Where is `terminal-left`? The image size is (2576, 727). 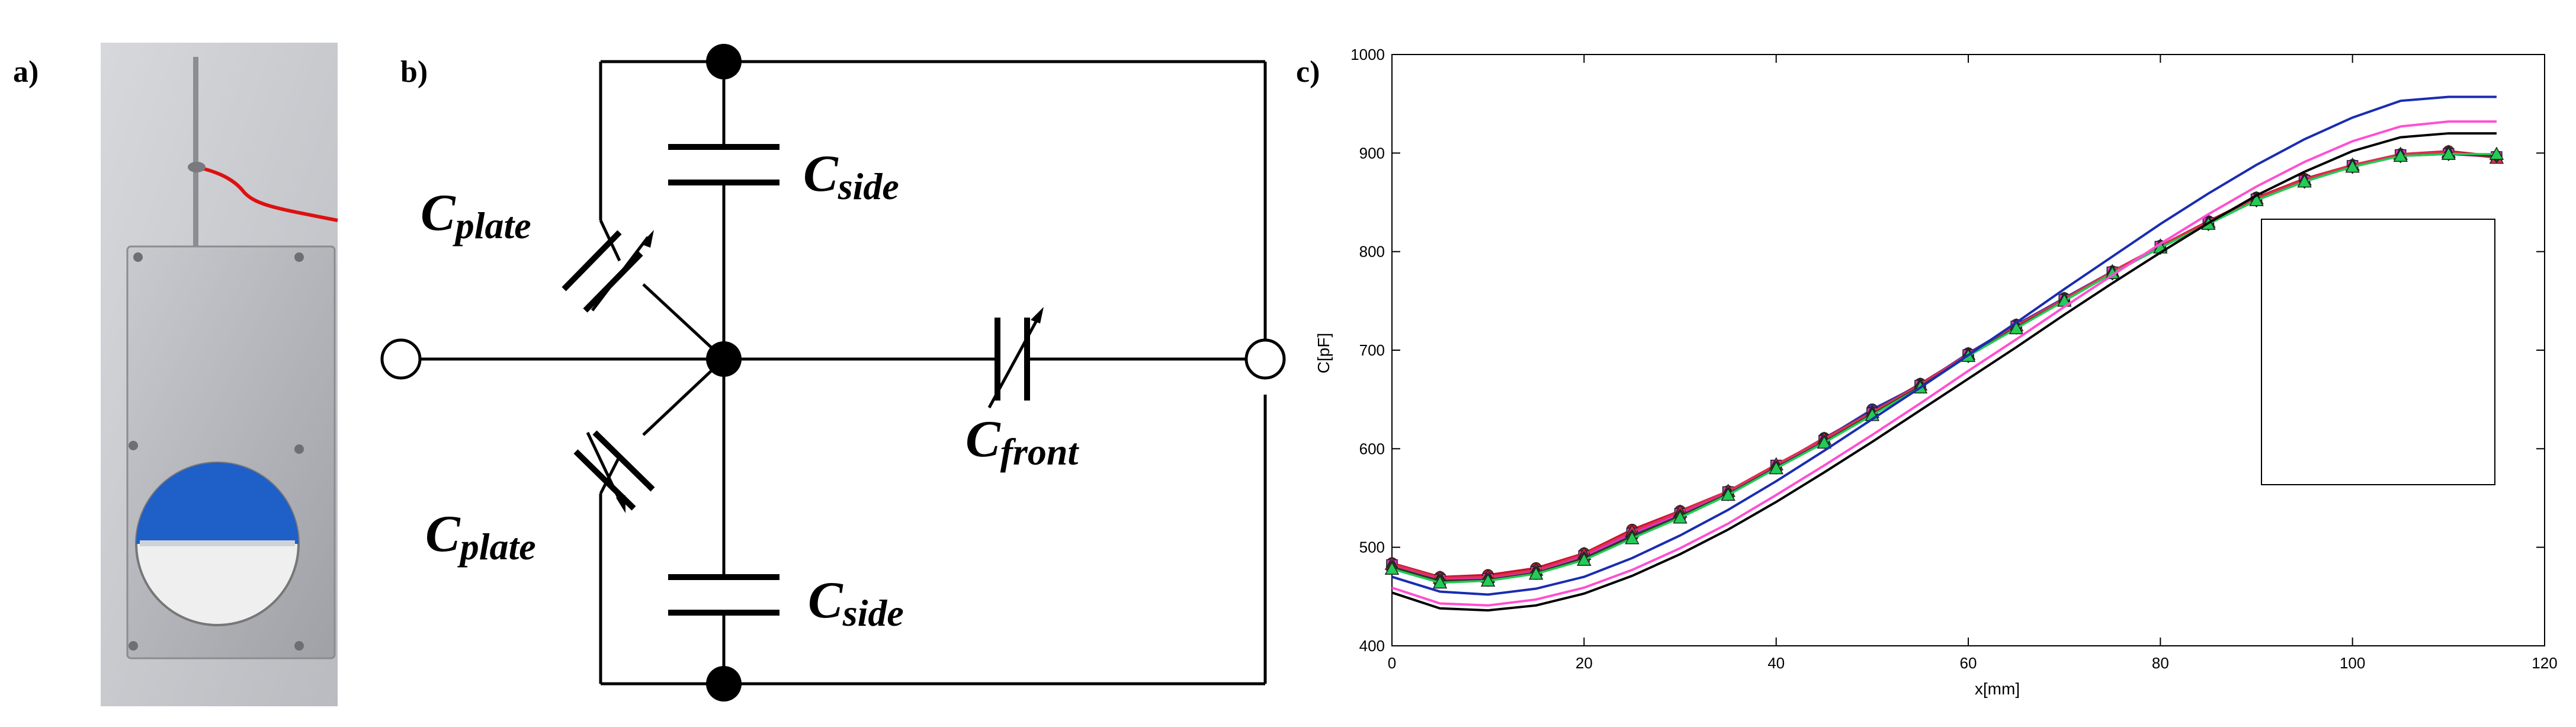 terminal-left is located at coordinates (401, 359).